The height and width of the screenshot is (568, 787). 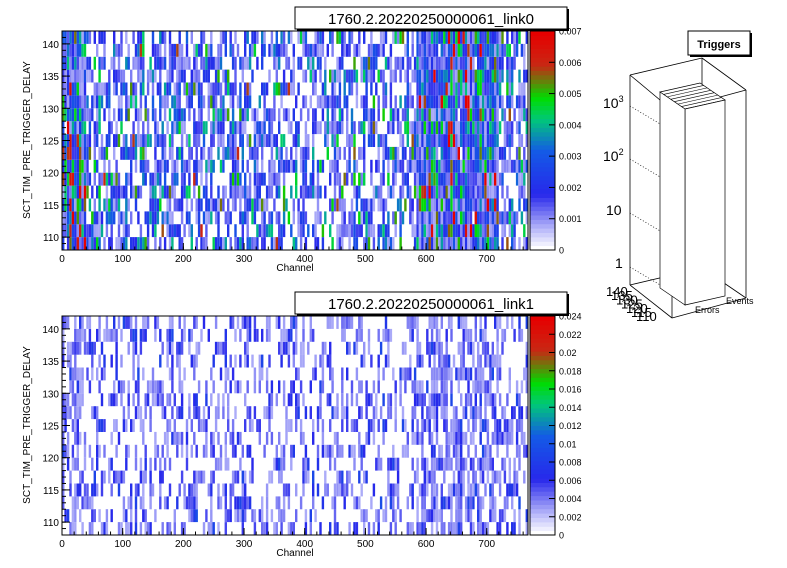 I want to click on y-tick-label: 130, so click(x=50, y=109).